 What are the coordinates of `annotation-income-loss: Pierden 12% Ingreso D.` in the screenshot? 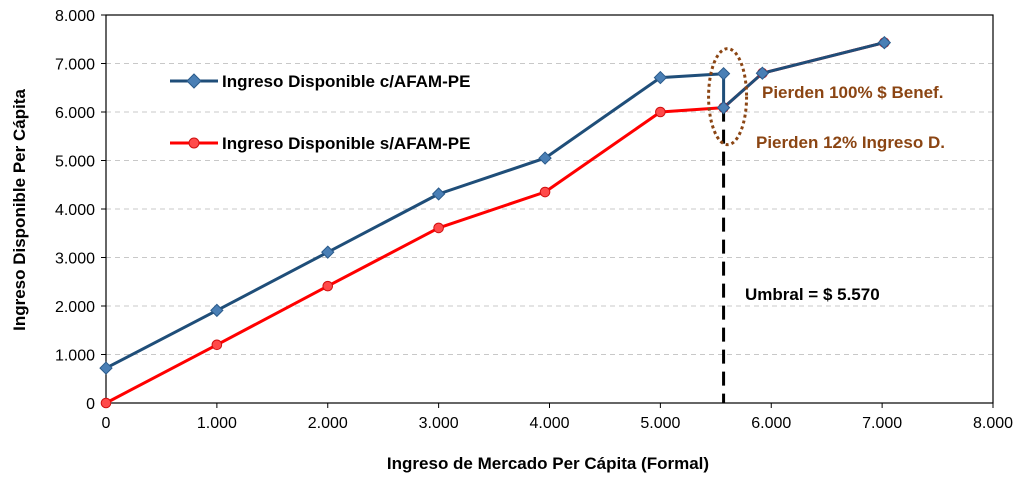 It's located at (850, 142).